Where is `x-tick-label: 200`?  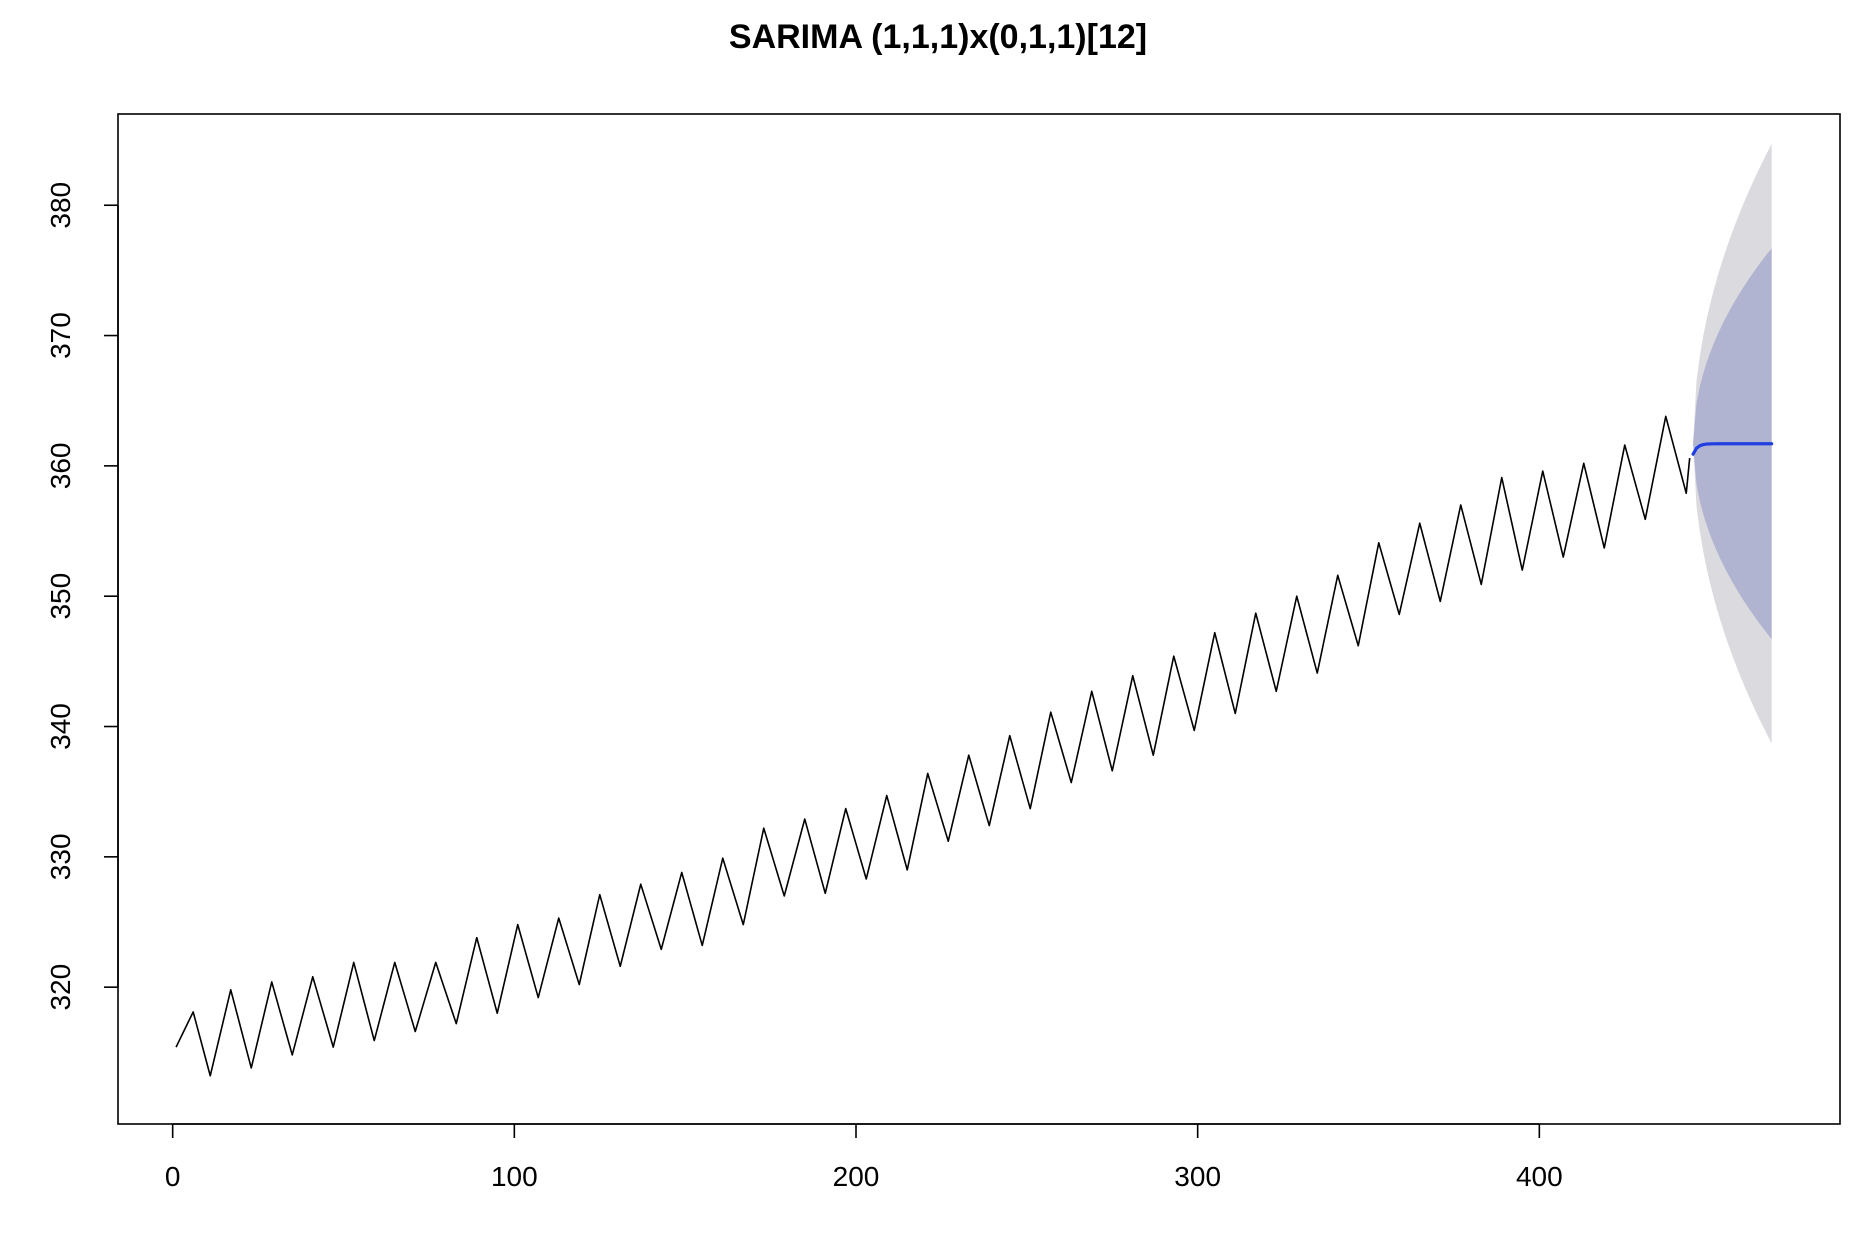 x-tick-label: 200 is located at coordinates (856, 1176).